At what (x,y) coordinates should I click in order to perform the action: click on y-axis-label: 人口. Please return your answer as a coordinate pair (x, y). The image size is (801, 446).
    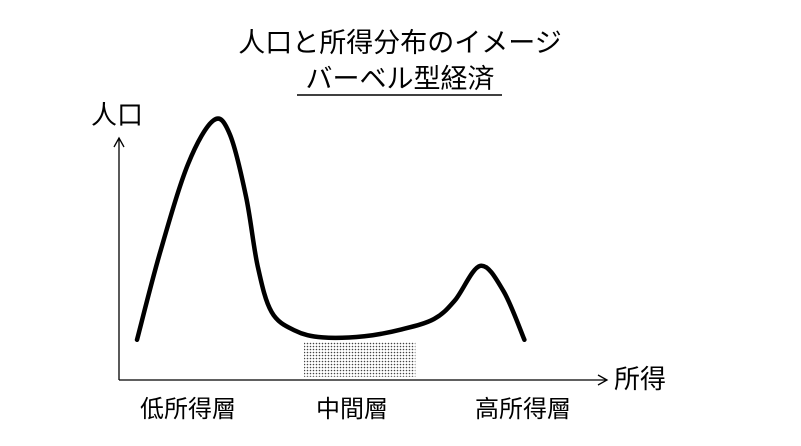
    Looking at the image, I should click on (117, 116).